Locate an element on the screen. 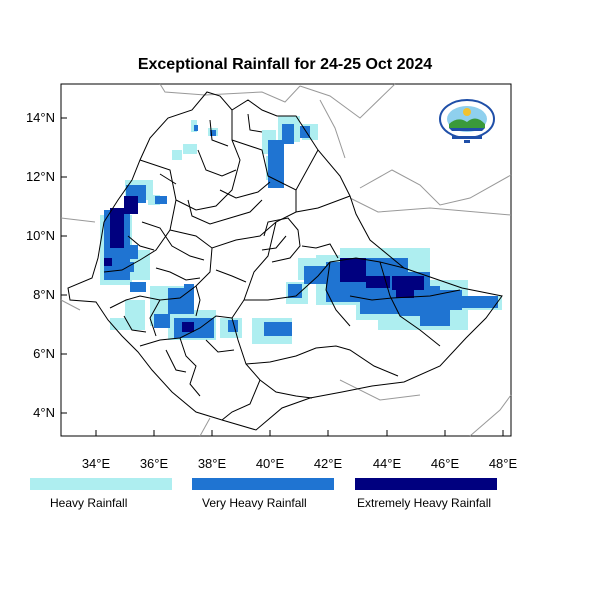  legend-swatch-heavy is located at coordinates (101, 484).